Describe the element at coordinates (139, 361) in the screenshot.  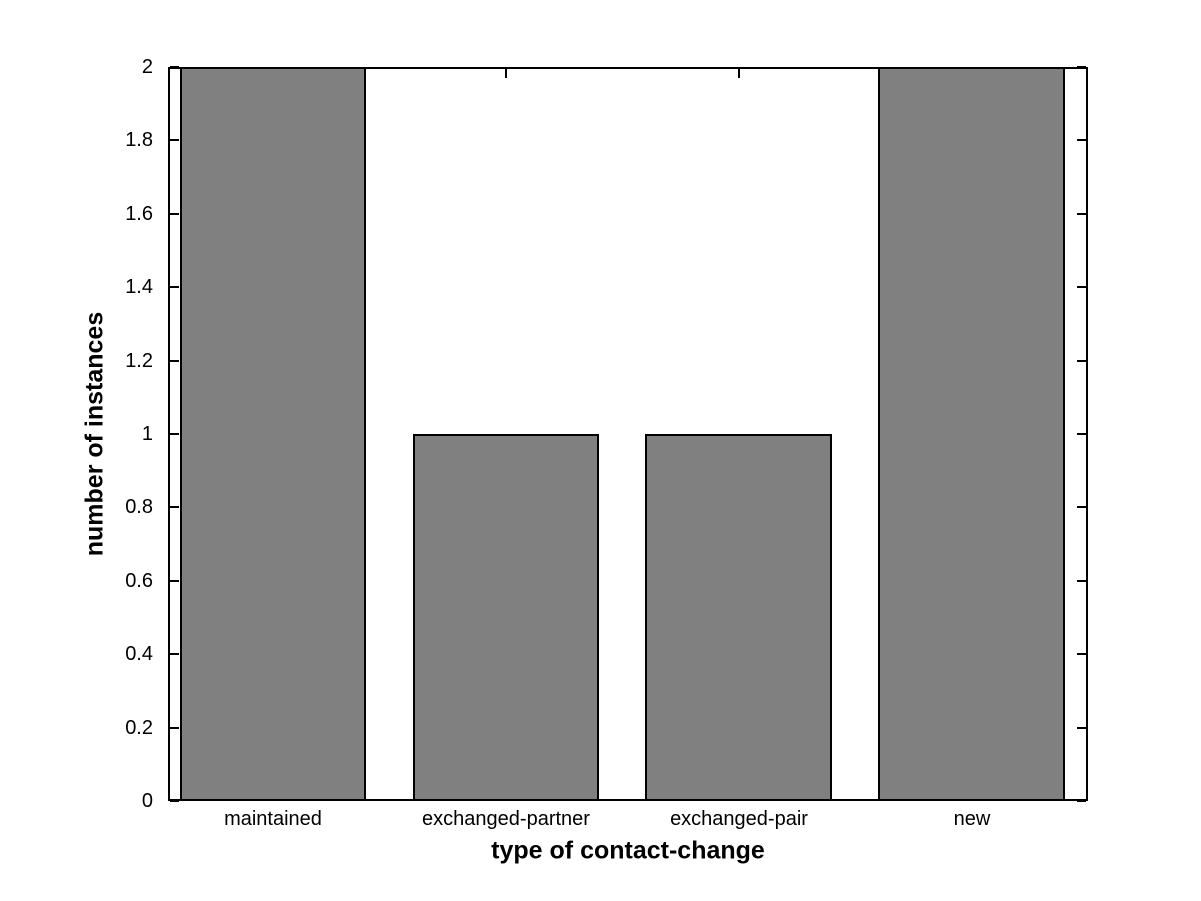
I see `y-tick-label: 1.2` at that location.